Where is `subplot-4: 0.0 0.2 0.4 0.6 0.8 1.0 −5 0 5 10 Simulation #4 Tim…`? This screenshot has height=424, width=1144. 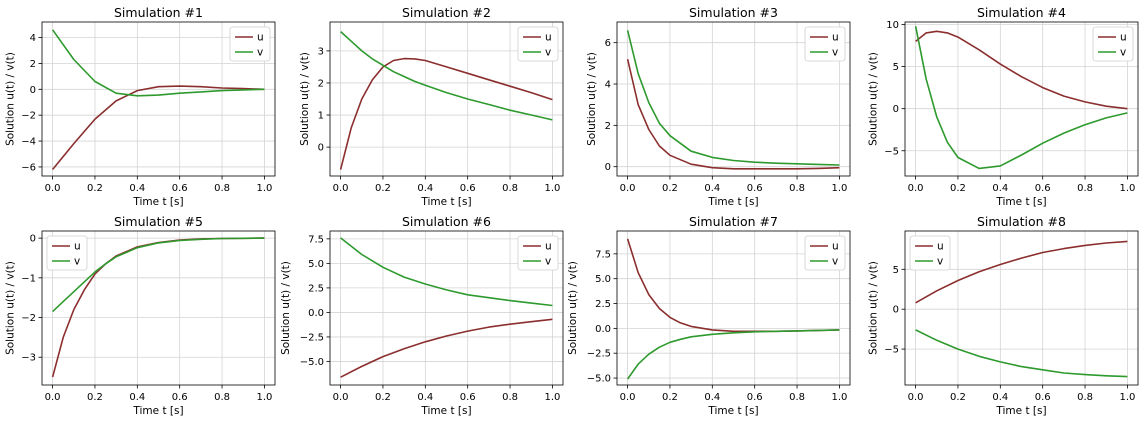
subplot-4: 0.0 0.2 0.4 0.6 0.8 1.0 −5 0 5 10 Simulation #4 Tim… is located at coordinates (1003, 106).